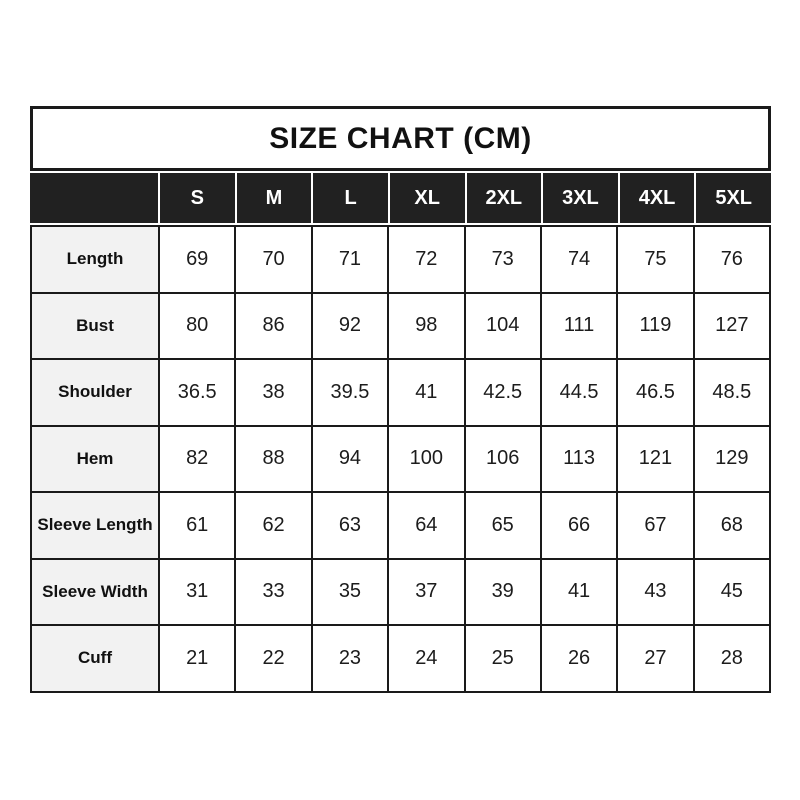 The image size is (800, 800). Describe the element at coordinates (733, 198) in the screenshot. I see `col-header-5xl: 5XL` at that location.